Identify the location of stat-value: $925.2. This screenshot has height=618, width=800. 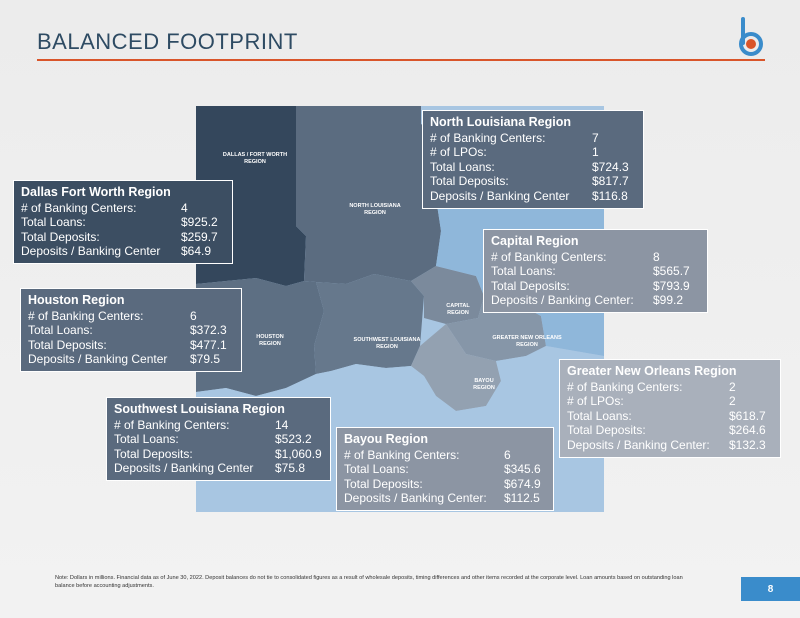
(199, 222).